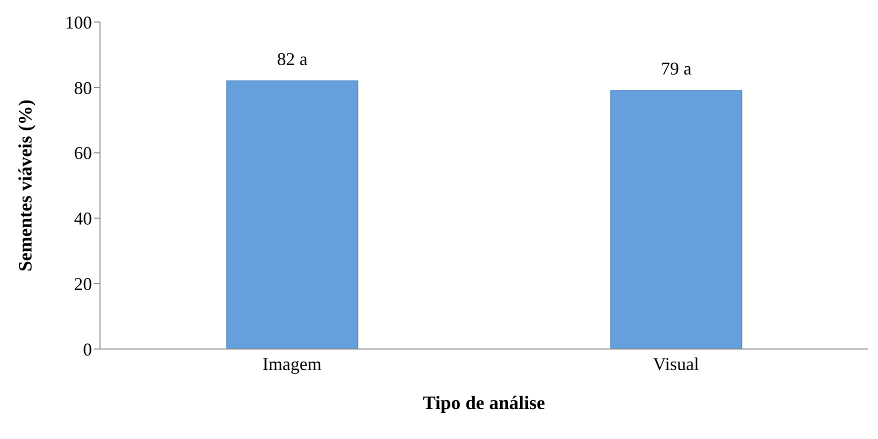  Describe the element at coordinates (87, 349) in the screenshot. I see `y-tick-label: 0` at that location.